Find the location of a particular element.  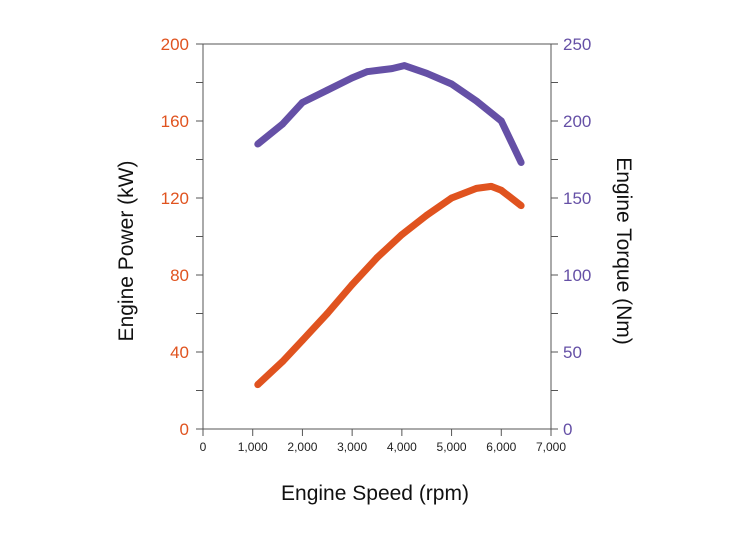

x-tick-label: 6,000 is located at coordinates (501, 447).